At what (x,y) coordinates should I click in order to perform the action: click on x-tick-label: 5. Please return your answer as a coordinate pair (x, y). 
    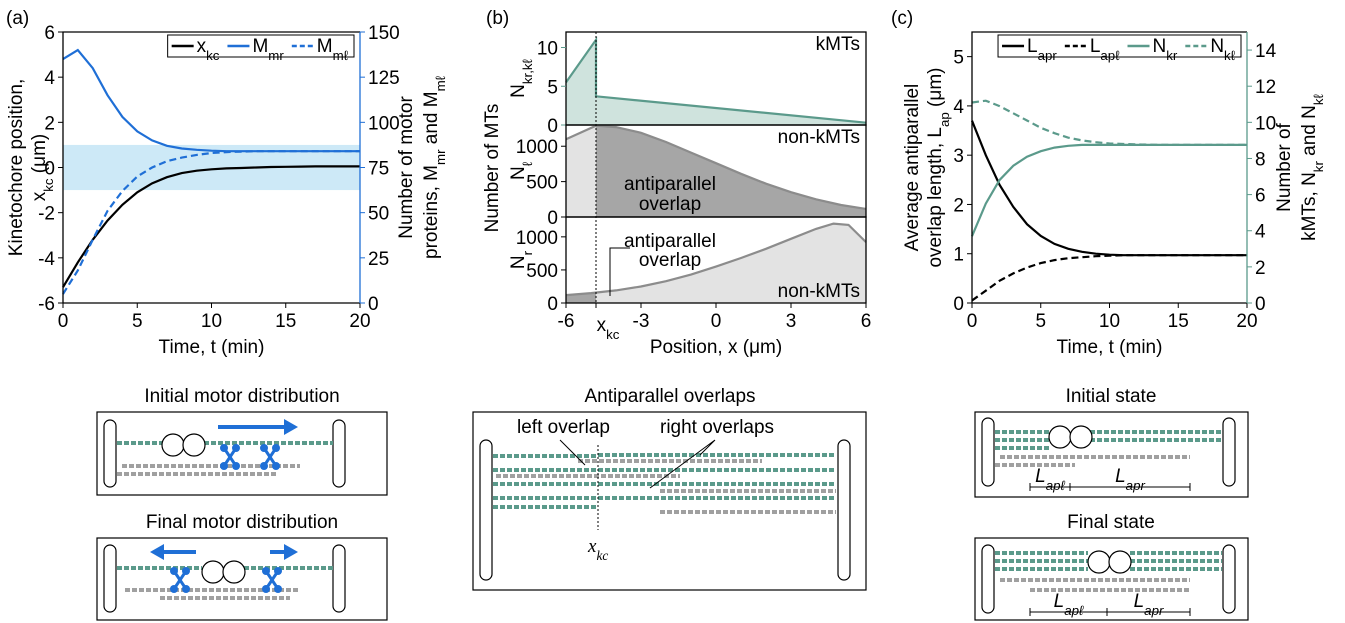
    Looking at the image, I should click on (137, 321).